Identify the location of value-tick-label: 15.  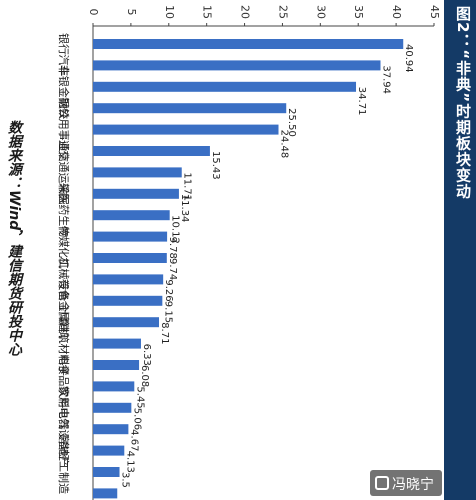
(207, 12).